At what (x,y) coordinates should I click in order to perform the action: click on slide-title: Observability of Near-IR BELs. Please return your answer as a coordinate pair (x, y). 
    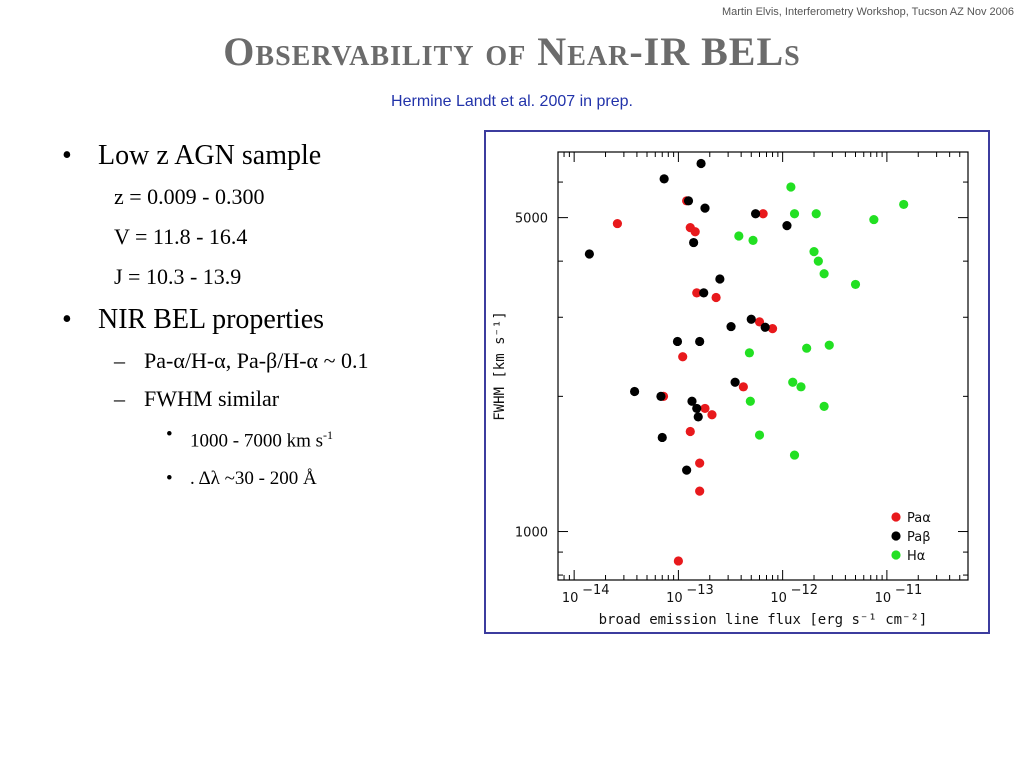
    Looking at the image, I should click on (512, 51).